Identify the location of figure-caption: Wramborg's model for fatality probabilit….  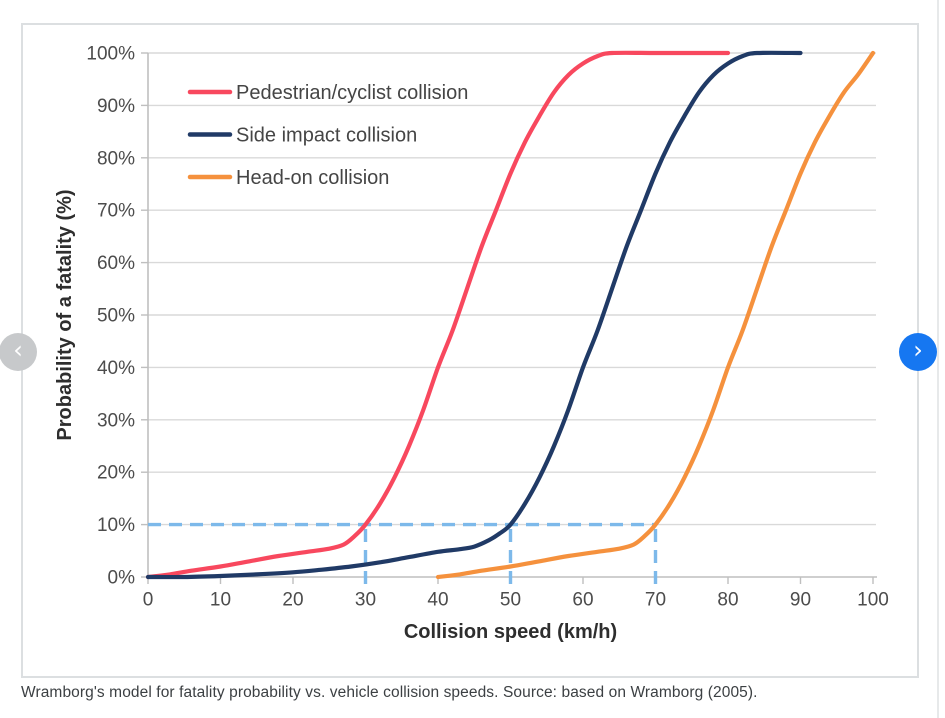
(389, 692).